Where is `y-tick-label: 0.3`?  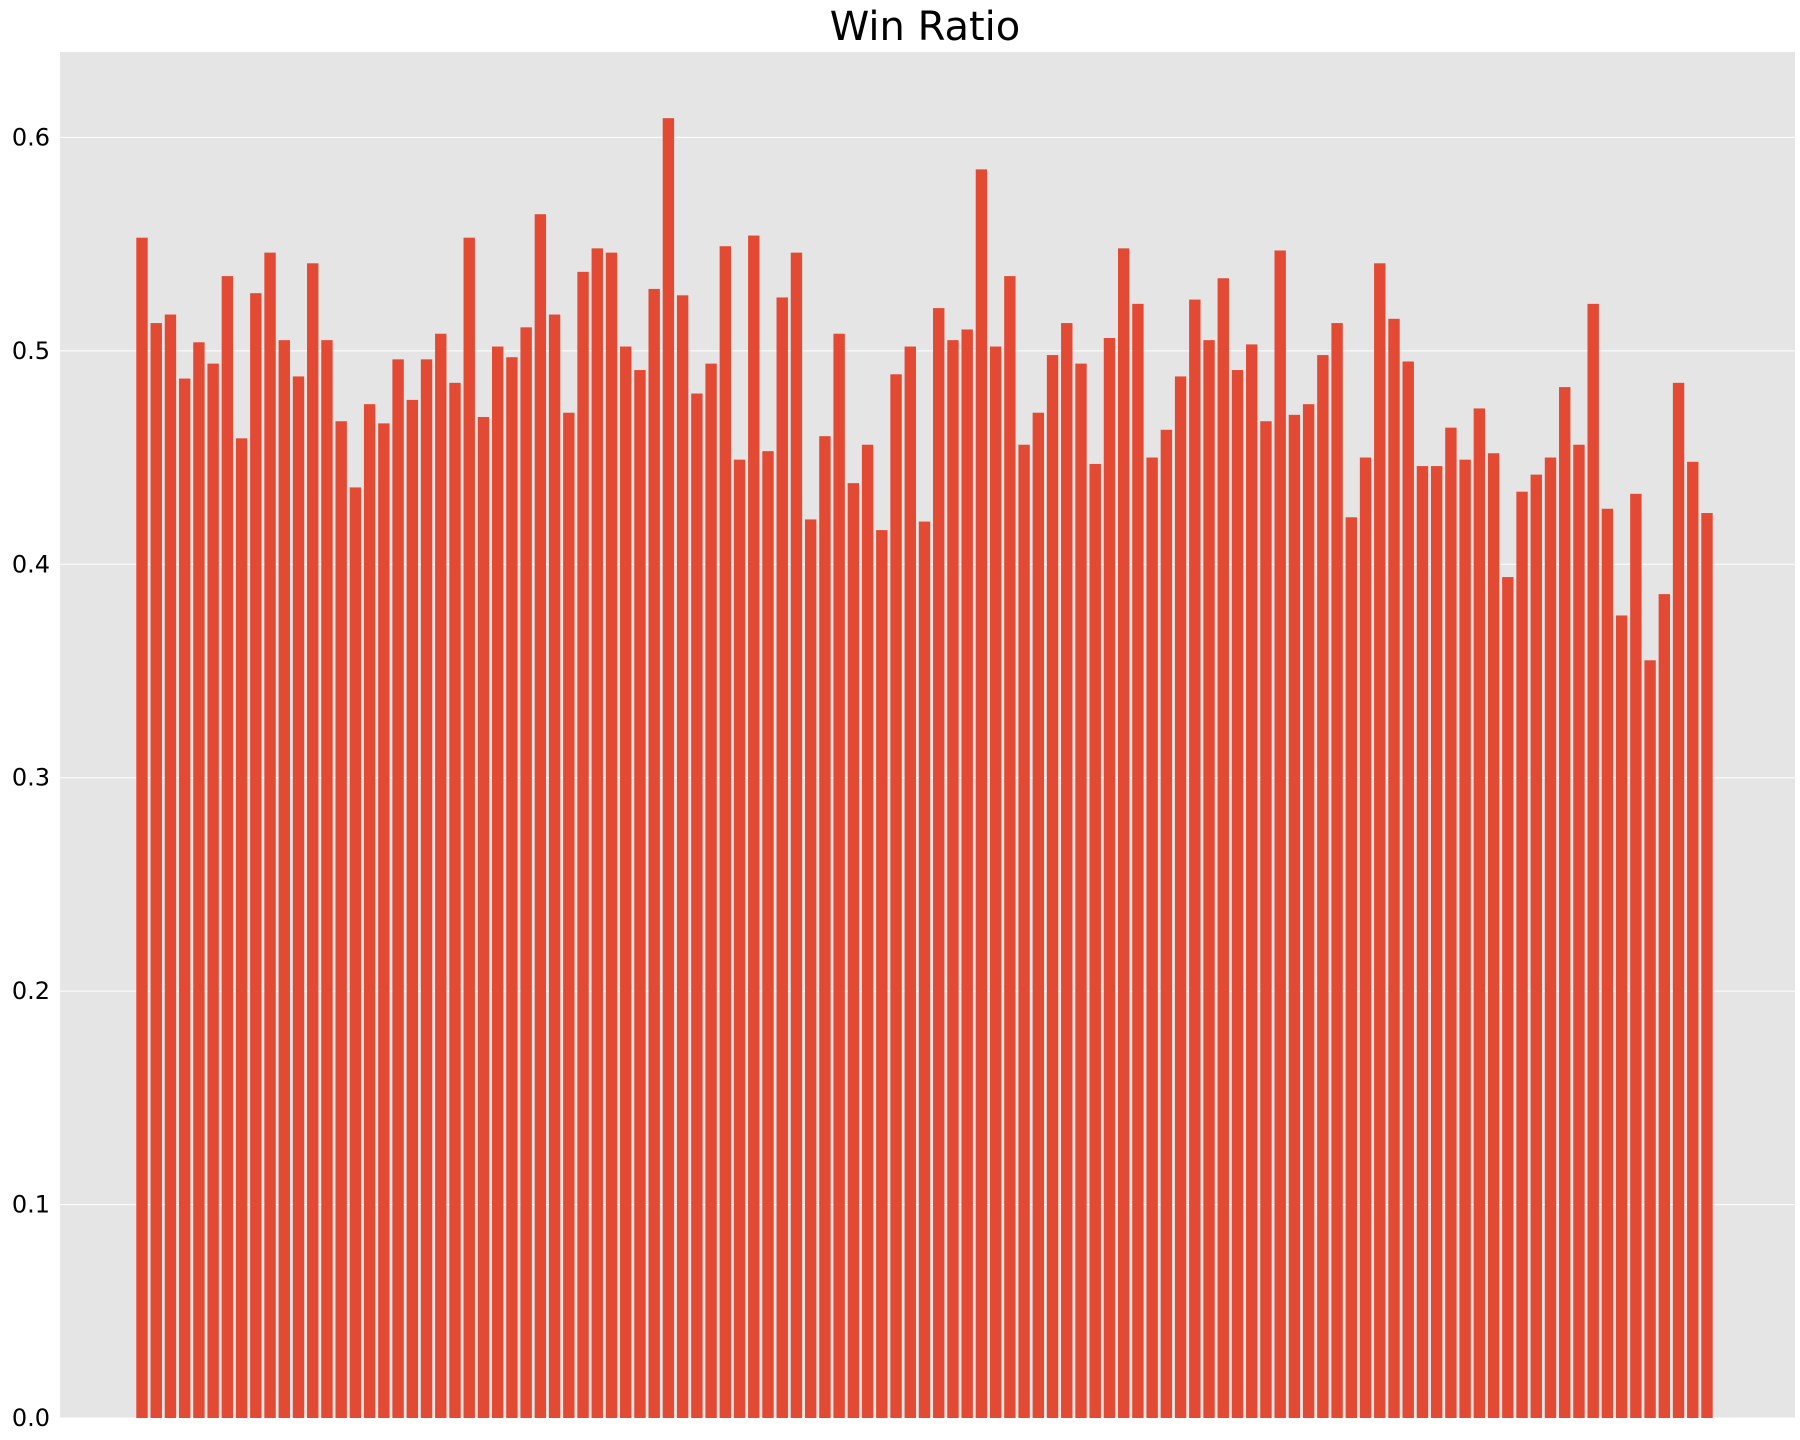 y-tick-label: 0.3 is located at coordinates (31, 778).